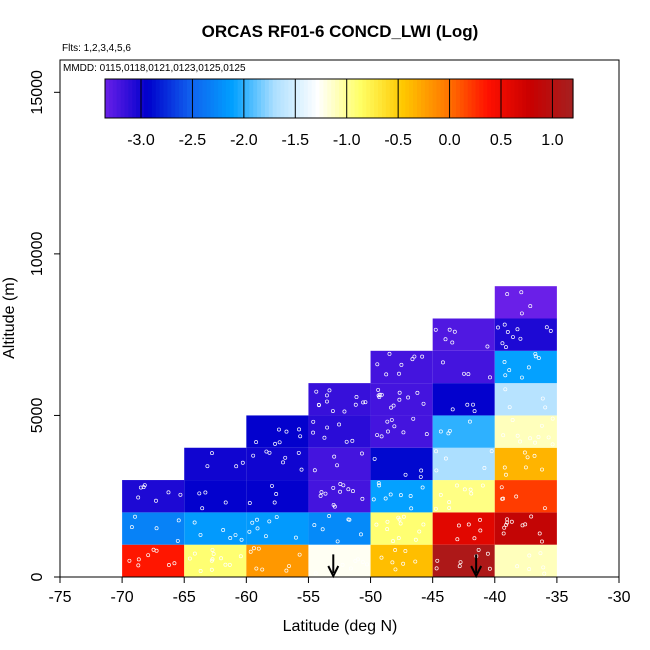  Describe the element at coordinates (339, 591) in the screenshot. I see `x-axis: -75 -70 -65 -60 -55 -50 -45 -40 -35 -30` at that location.